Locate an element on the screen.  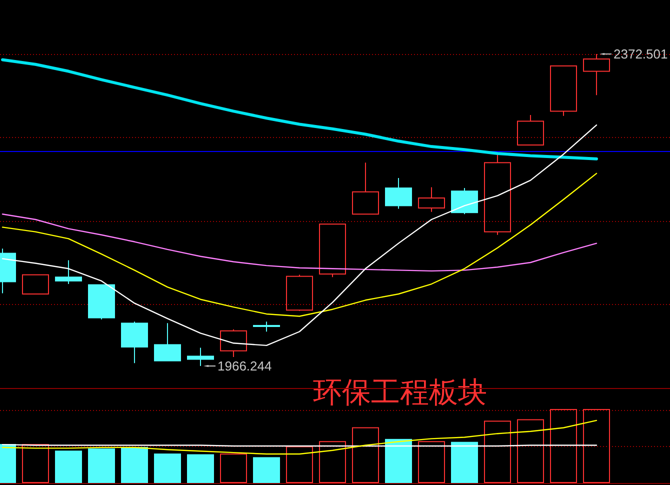
annotation: 1966.244 is located at coordinates (245, 366).